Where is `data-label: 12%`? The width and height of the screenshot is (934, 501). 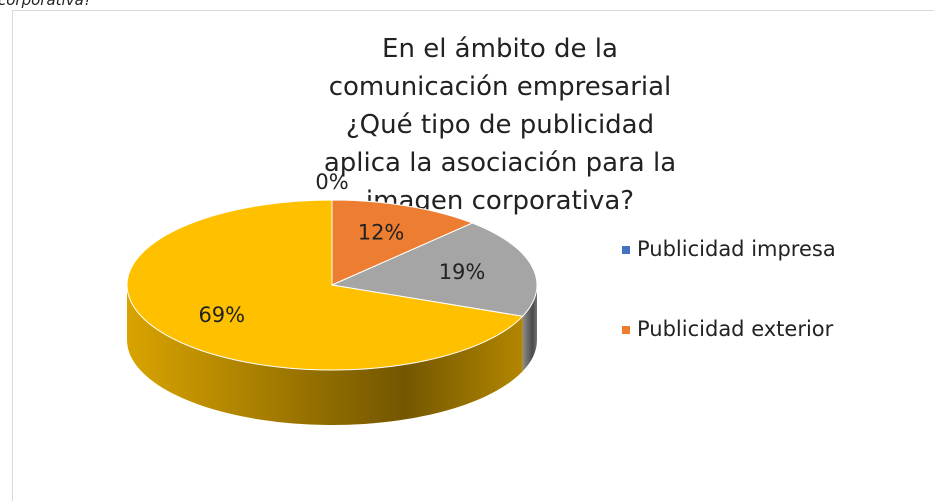
data-label: 12% is located at coordinates (381, 233).